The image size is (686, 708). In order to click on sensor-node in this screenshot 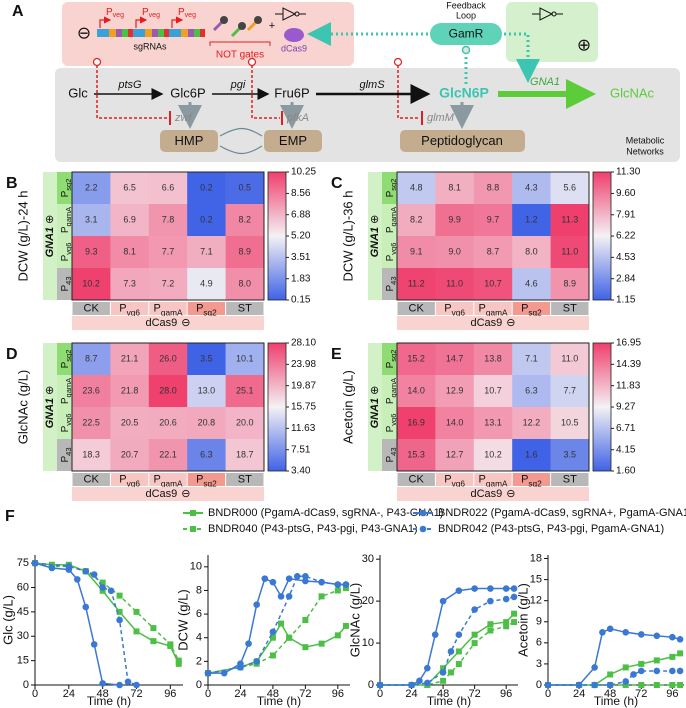, I will do `click(466, 50)`.